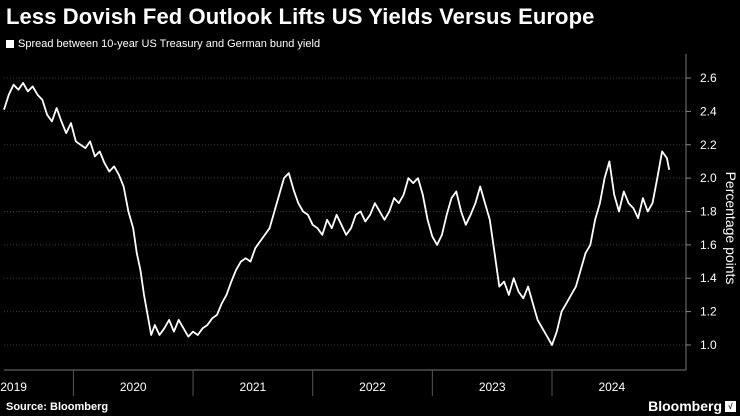 The height and width of the screenshot is (416, 740). I want to click on y-tick-label: 2.4, so click(708, 111).